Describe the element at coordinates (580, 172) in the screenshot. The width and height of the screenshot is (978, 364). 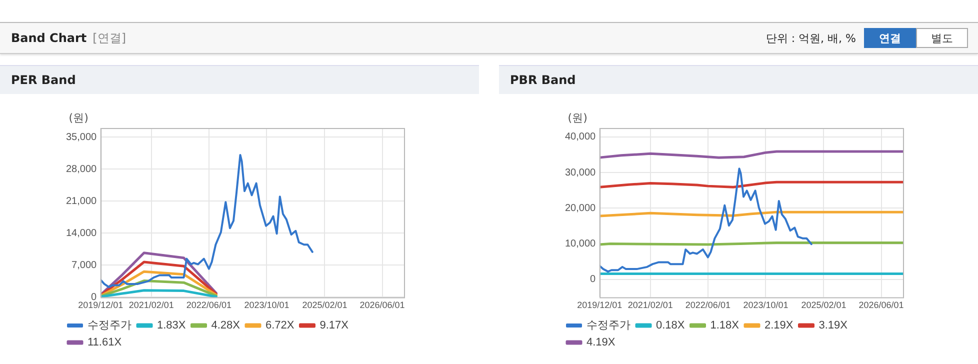
I see `y-tick-label: 30,000` at that location.